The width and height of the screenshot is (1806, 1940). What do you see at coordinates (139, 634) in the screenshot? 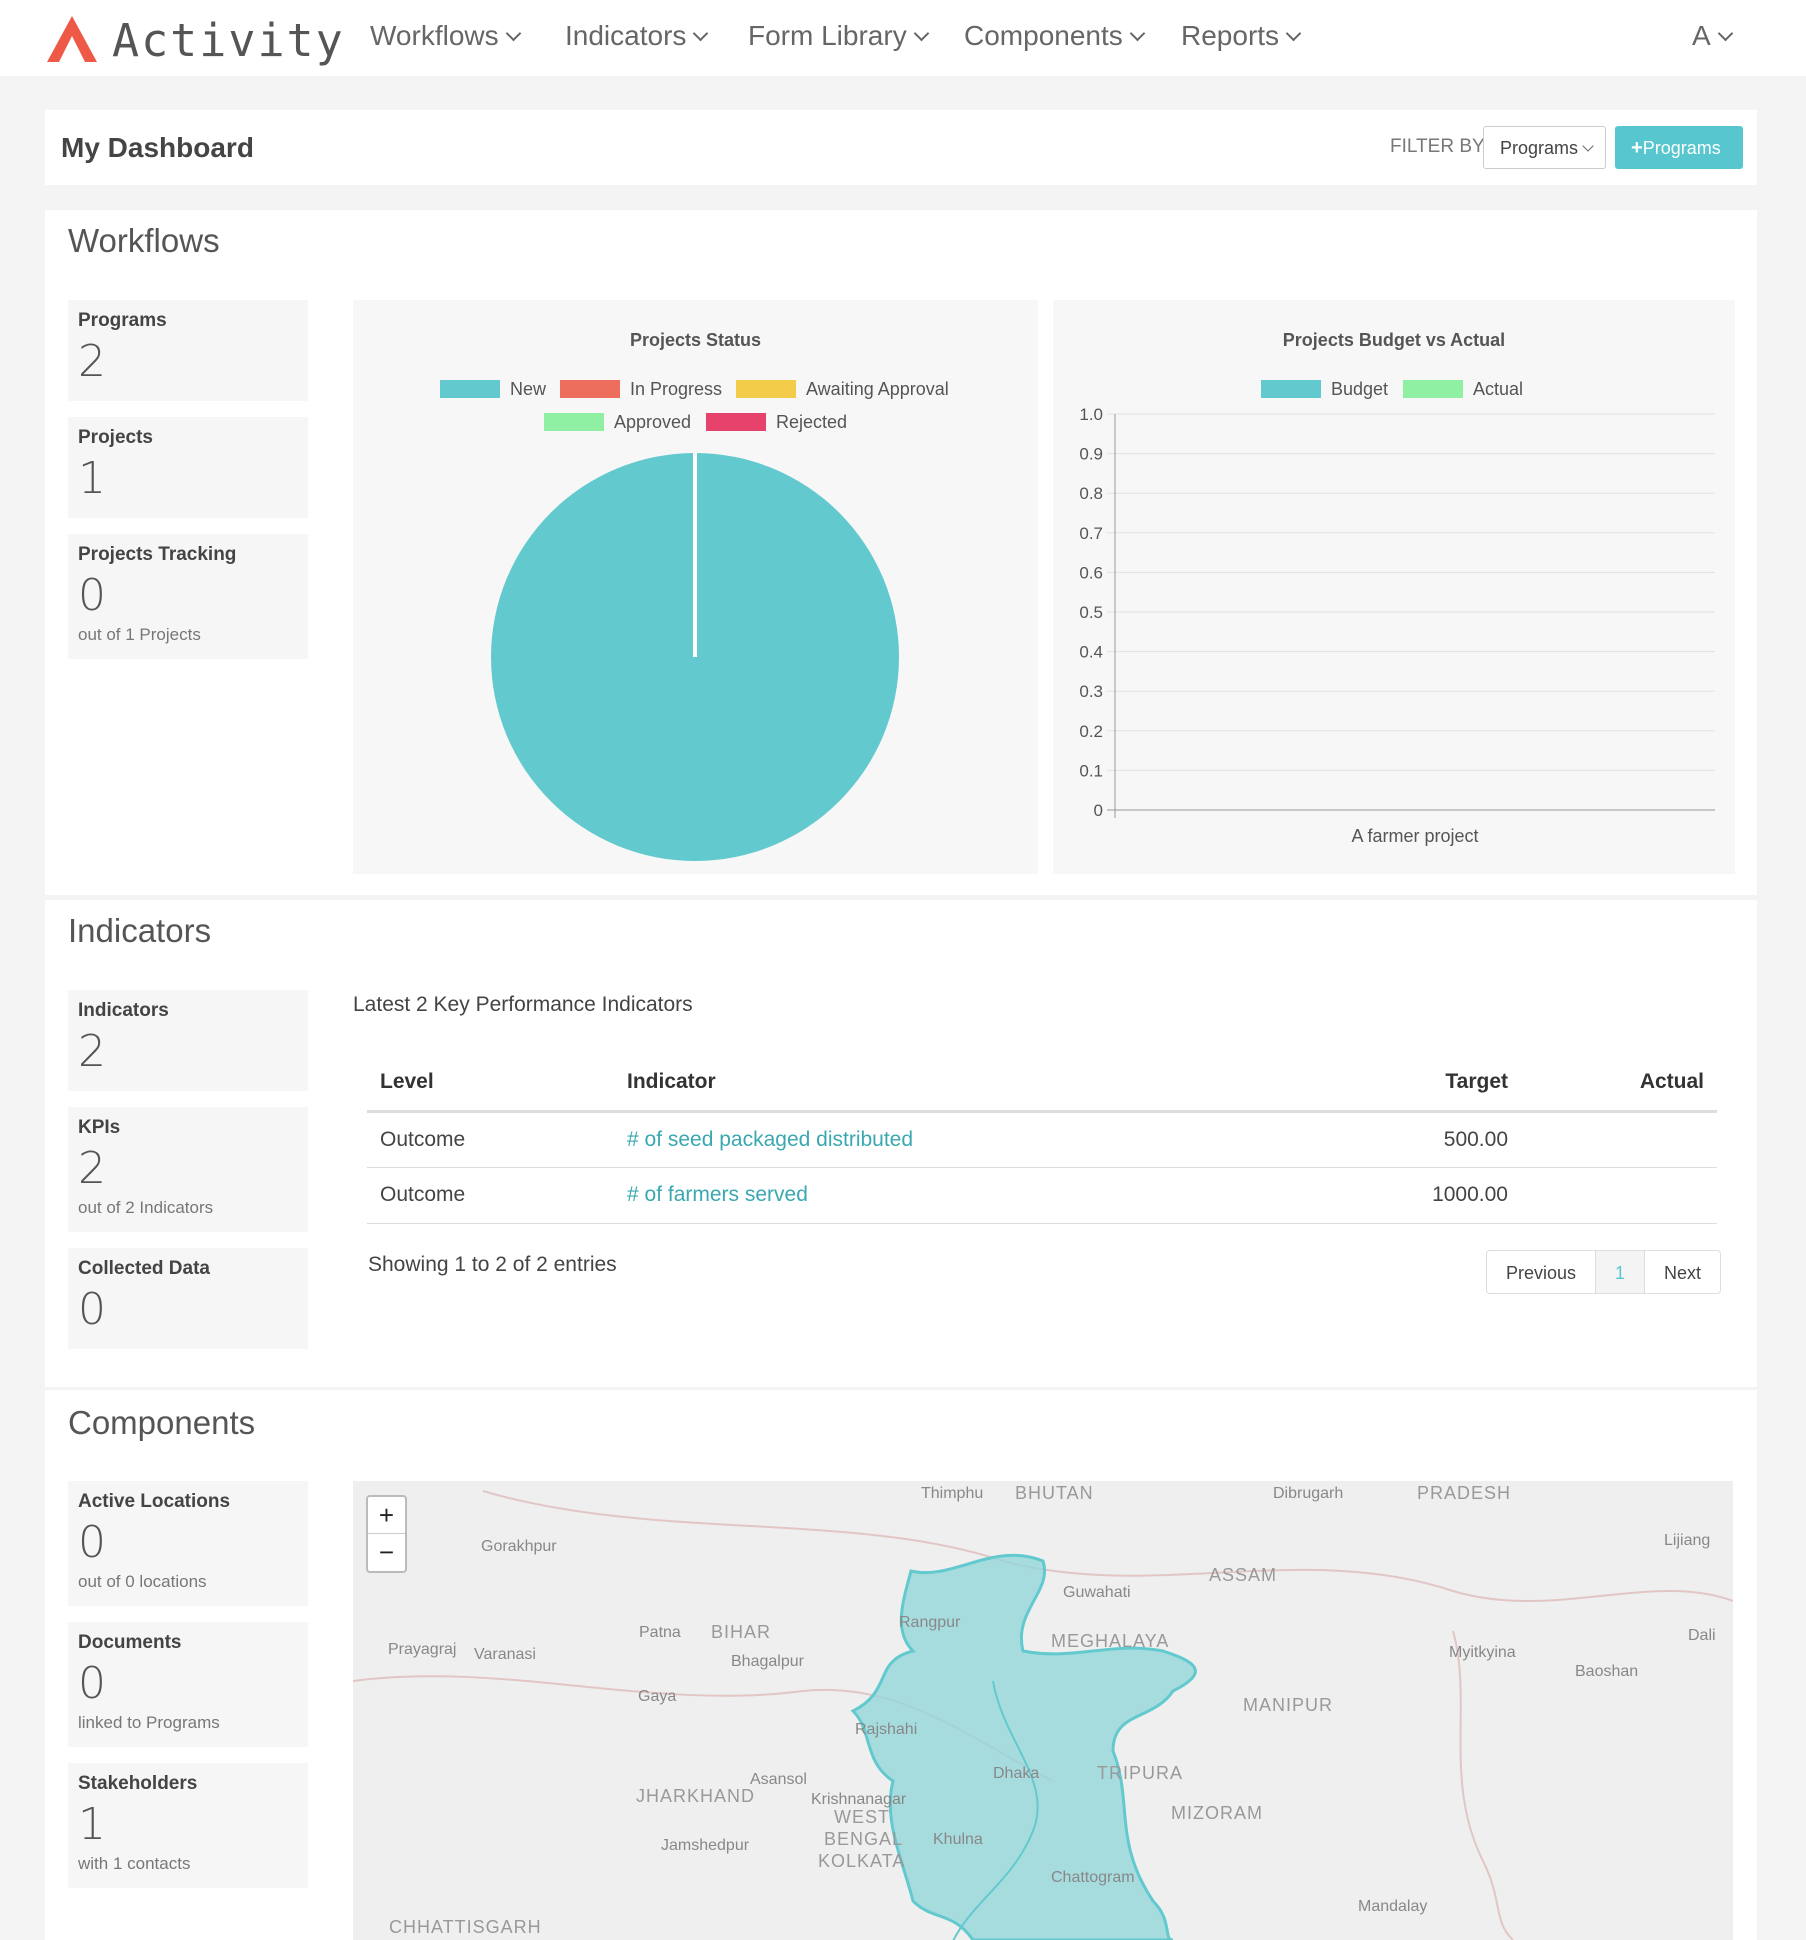
I see `stat-sub: out of 1 Projects` at bounding box center [139, 634].